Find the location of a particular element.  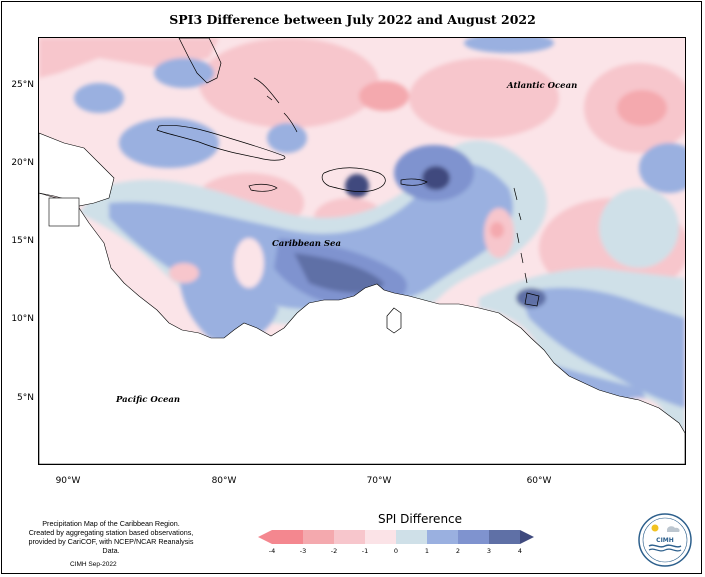

yucatan-land is located at coordinates (77, 169).